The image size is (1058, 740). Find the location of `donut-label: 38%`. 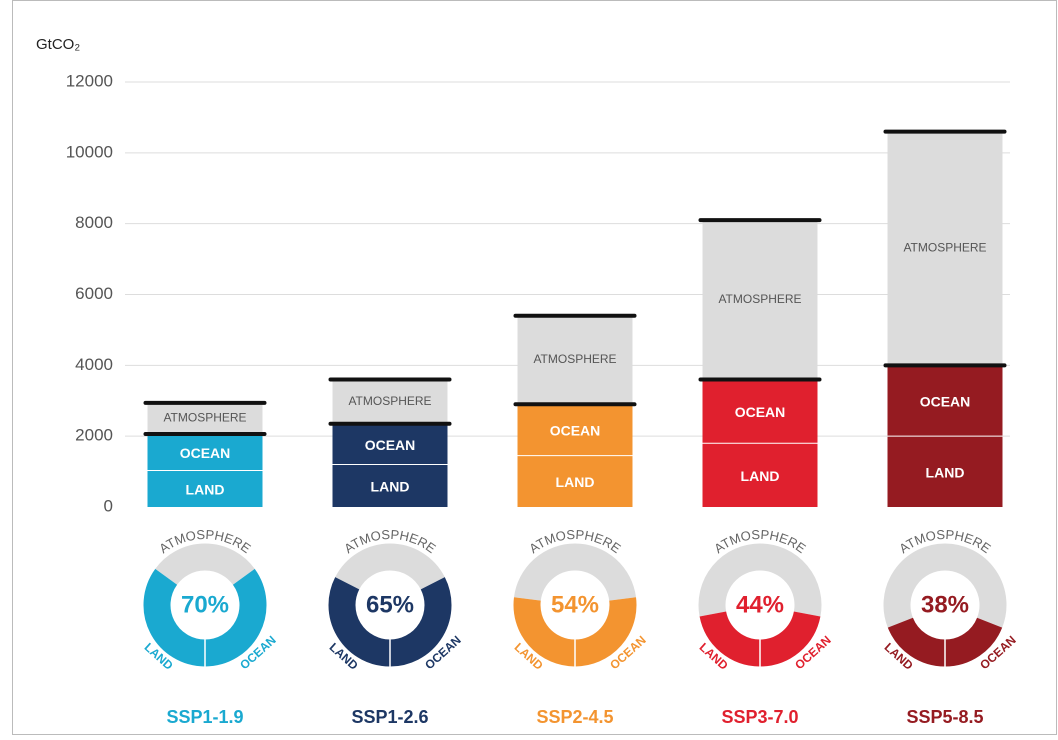

donut-label: 38% is located at coordinates (945, 604).